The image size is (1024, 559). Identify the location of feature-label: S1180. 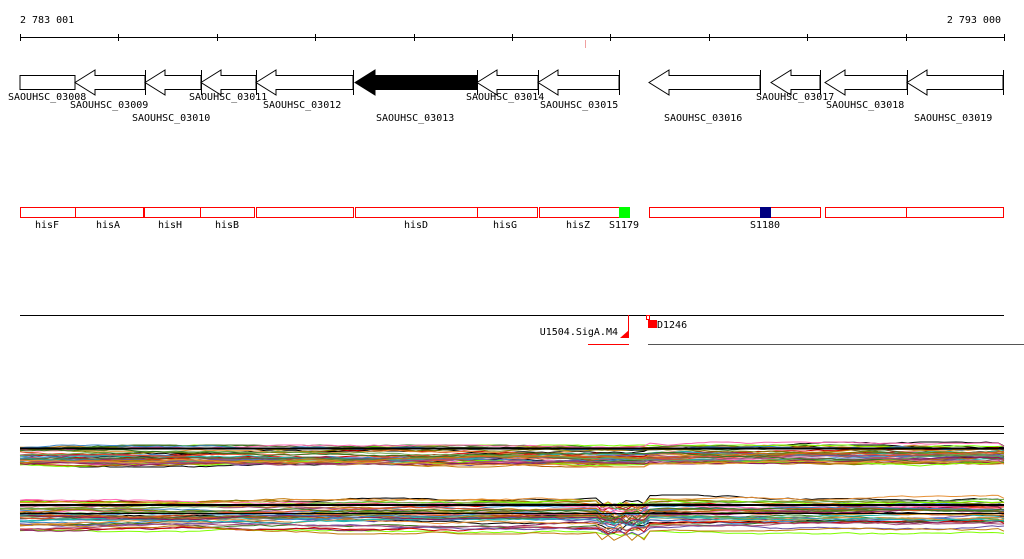
(765, 225).